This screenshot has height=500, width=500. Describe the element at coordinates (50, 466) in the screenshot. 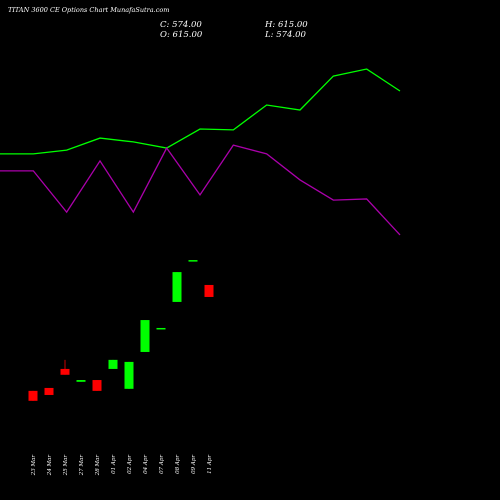

I see `x-tick-label: 24 Mar` at that location.